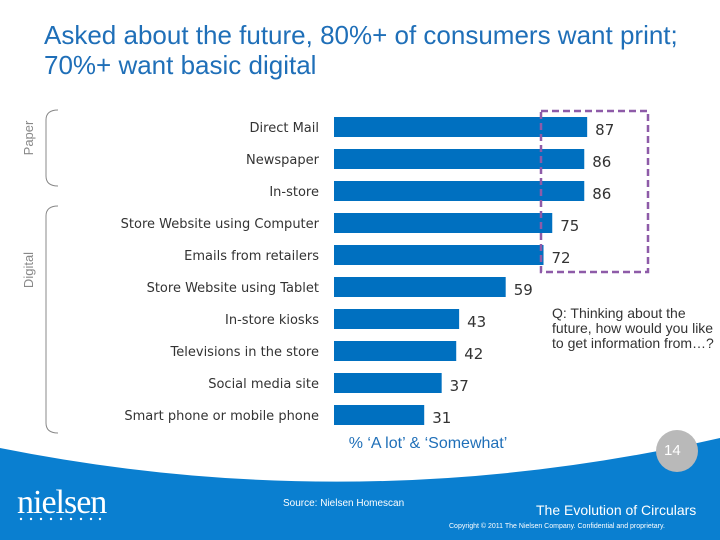 The height and width of the screenshot is (540, 720). I want to click on category-label: Store Website using Computer, so click(220, 224).